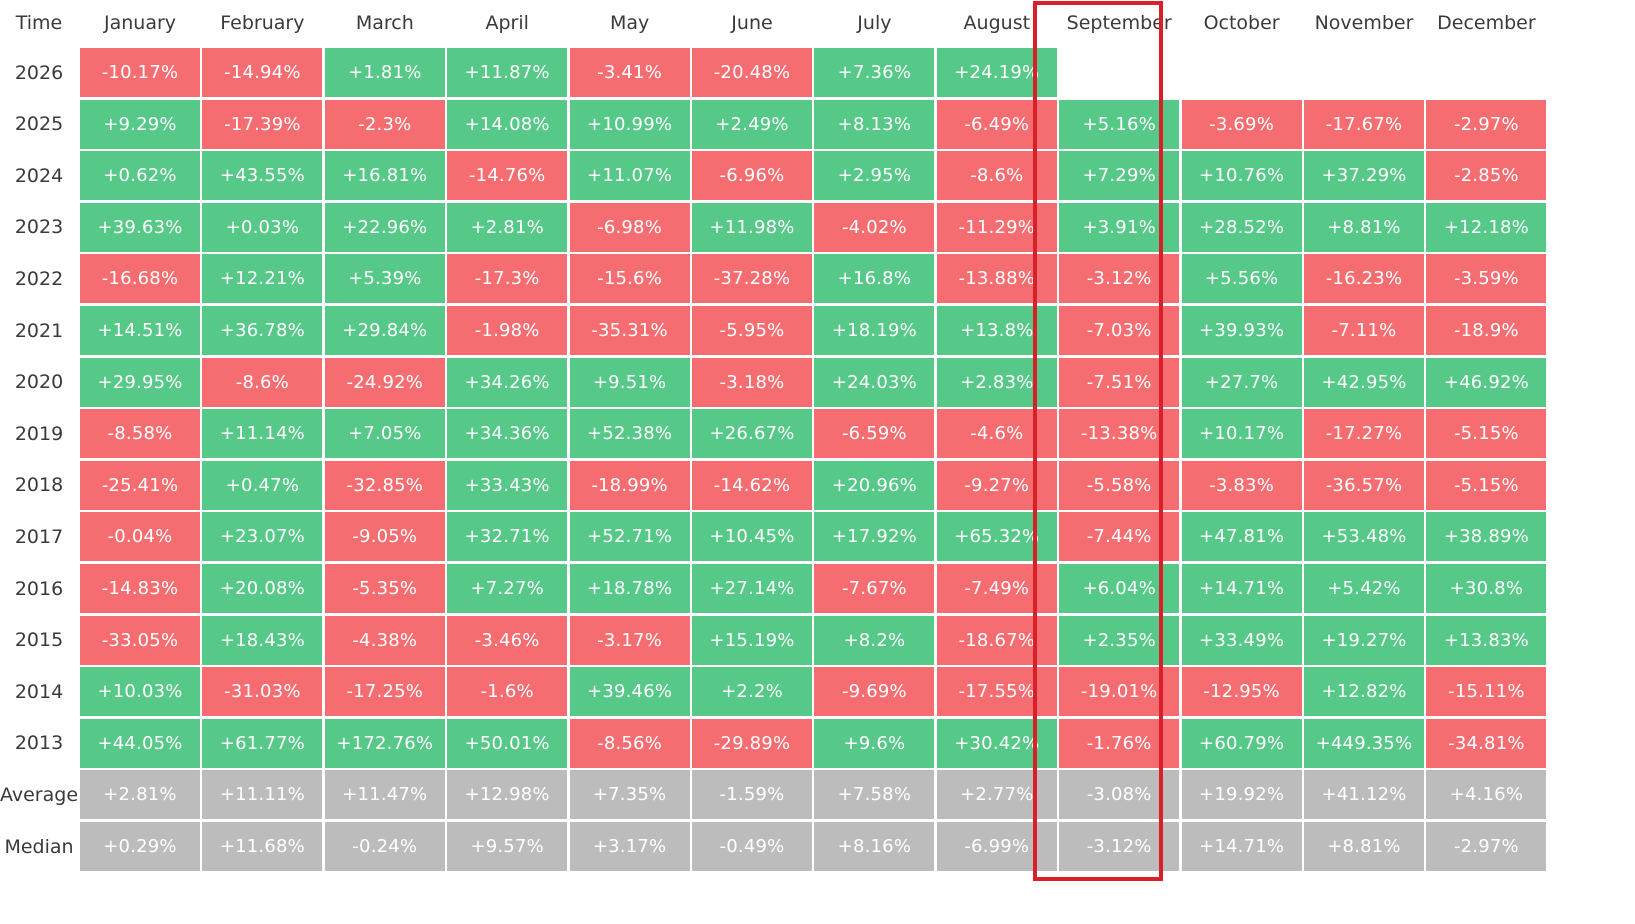  Describe the element at coordinates (996, 176) in the screenshot. I see `table-cell-2024-august: -8.6%` at that location.